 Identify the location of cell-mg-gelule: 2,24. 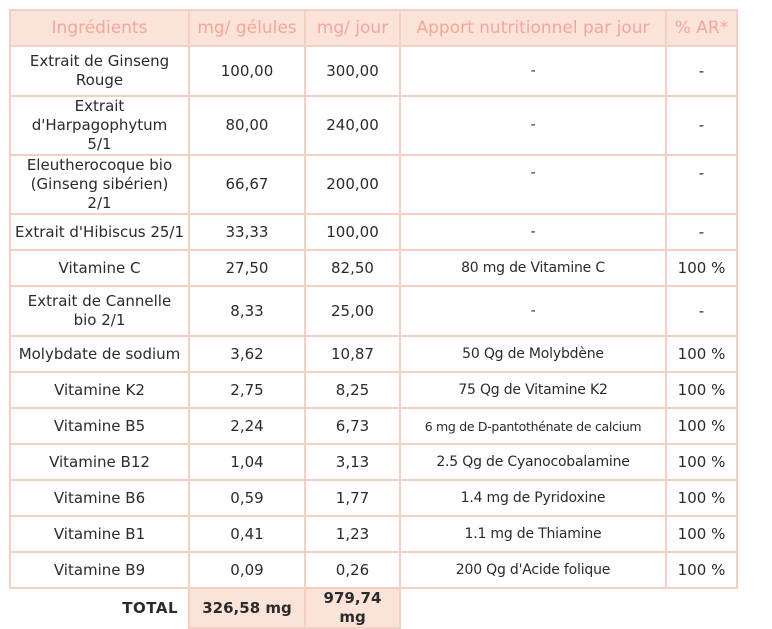
(247, 426).